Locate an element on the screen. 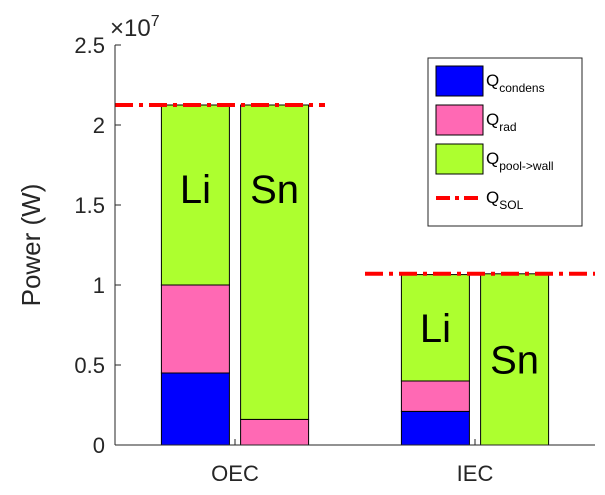  y-tick-label: 0.5 is located at coordinates (89, 365).